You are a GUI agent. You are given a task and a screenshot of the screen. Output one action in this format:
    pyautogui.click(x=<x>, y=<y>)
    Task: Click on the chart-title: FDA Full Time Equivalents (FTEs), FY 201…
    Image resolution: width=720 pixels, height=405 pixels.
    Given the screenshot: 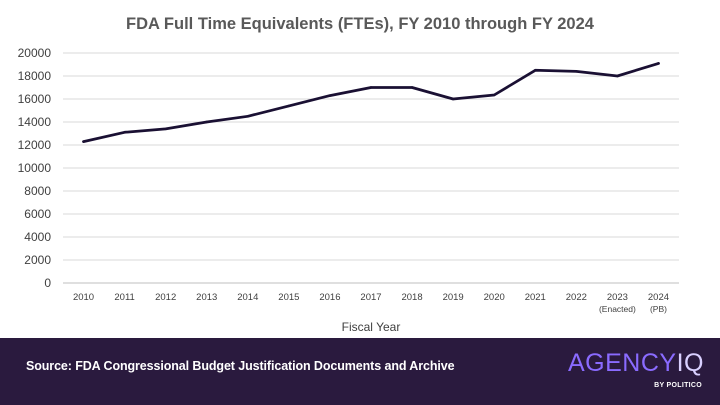 What is the action you would take?
    pyautogui.click(x=360, y=24)
    